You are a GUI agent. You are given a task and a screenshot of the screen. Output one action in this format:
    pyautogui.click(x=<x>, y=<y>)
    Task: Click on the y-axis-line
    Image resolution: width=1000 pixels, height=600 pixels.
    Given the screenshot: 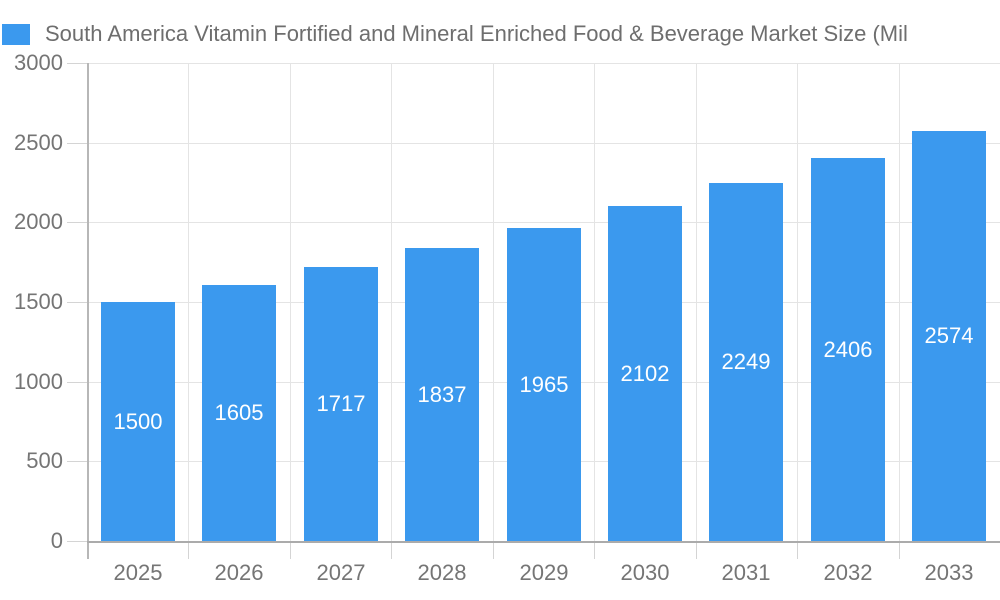 What is the action you would take?
    pyautogui.click(x=88, y=311)
    